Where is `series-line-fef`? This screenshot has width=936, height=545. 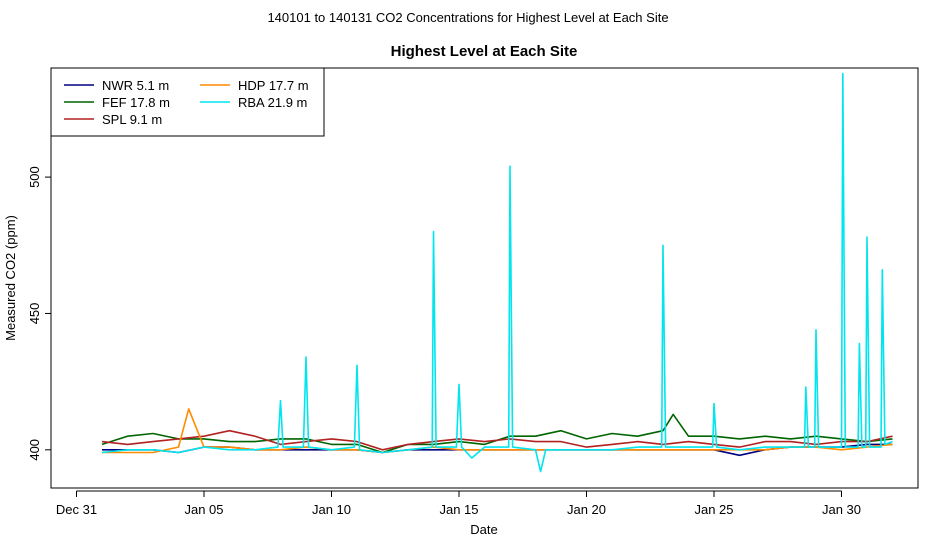
series-line-fef is located at coordinates (497, 433).